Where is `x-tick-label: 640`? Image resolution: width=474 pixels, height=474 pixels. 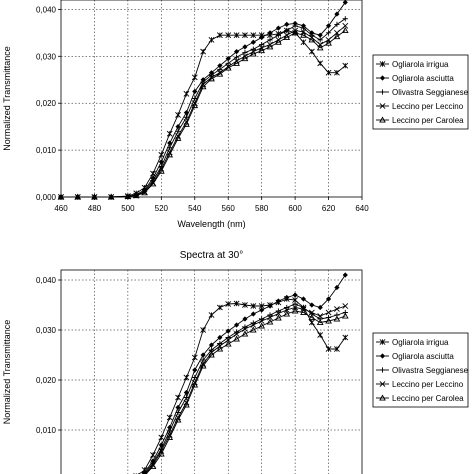
x-tick-label: 640 is located at coordinates (362, 208).